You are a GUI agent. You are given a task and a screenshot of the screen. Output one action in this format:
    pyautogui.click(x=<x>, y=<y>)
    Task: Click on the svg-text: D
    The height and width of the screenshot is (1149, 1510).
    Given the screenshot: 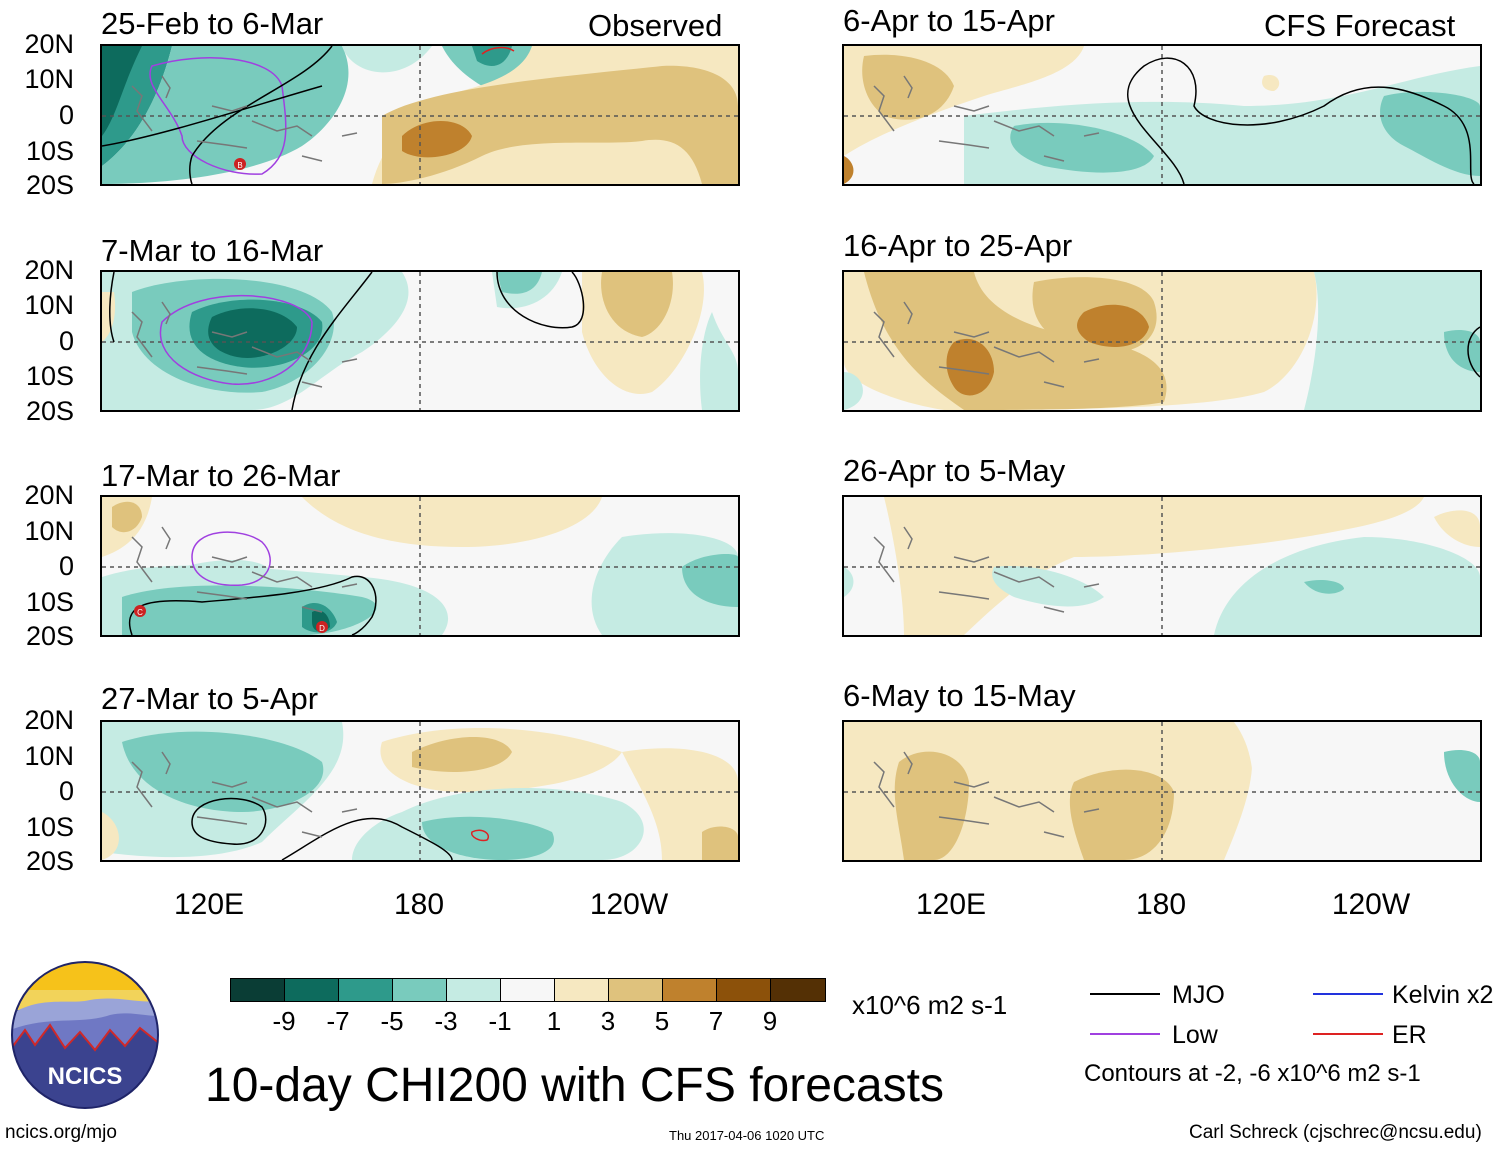 What is the action you would take?
    pyautogui.click(x=322, y=628)
    